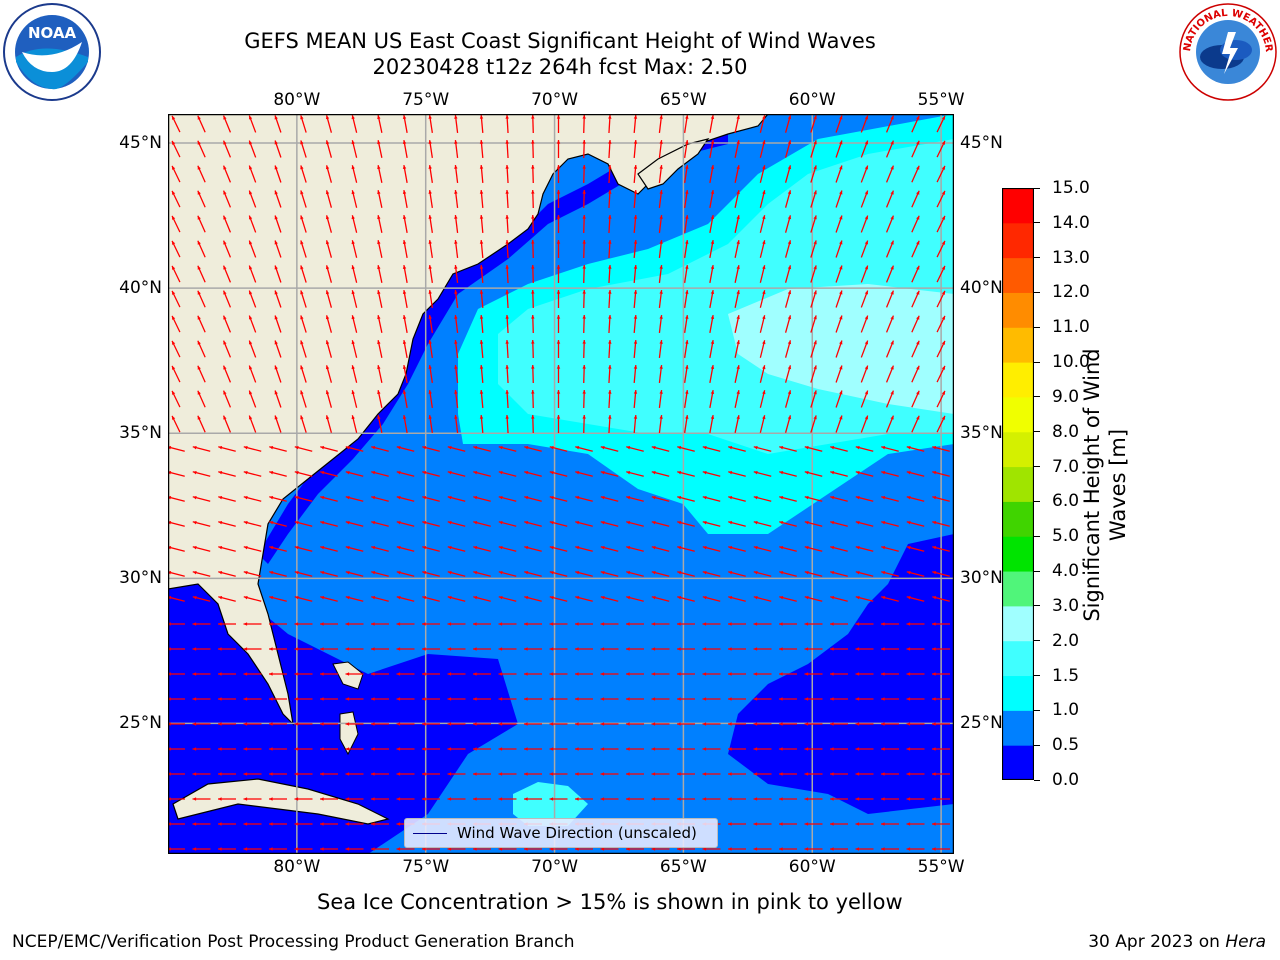  I want to click on lat-label-left: 40°N, so click(140, 288).